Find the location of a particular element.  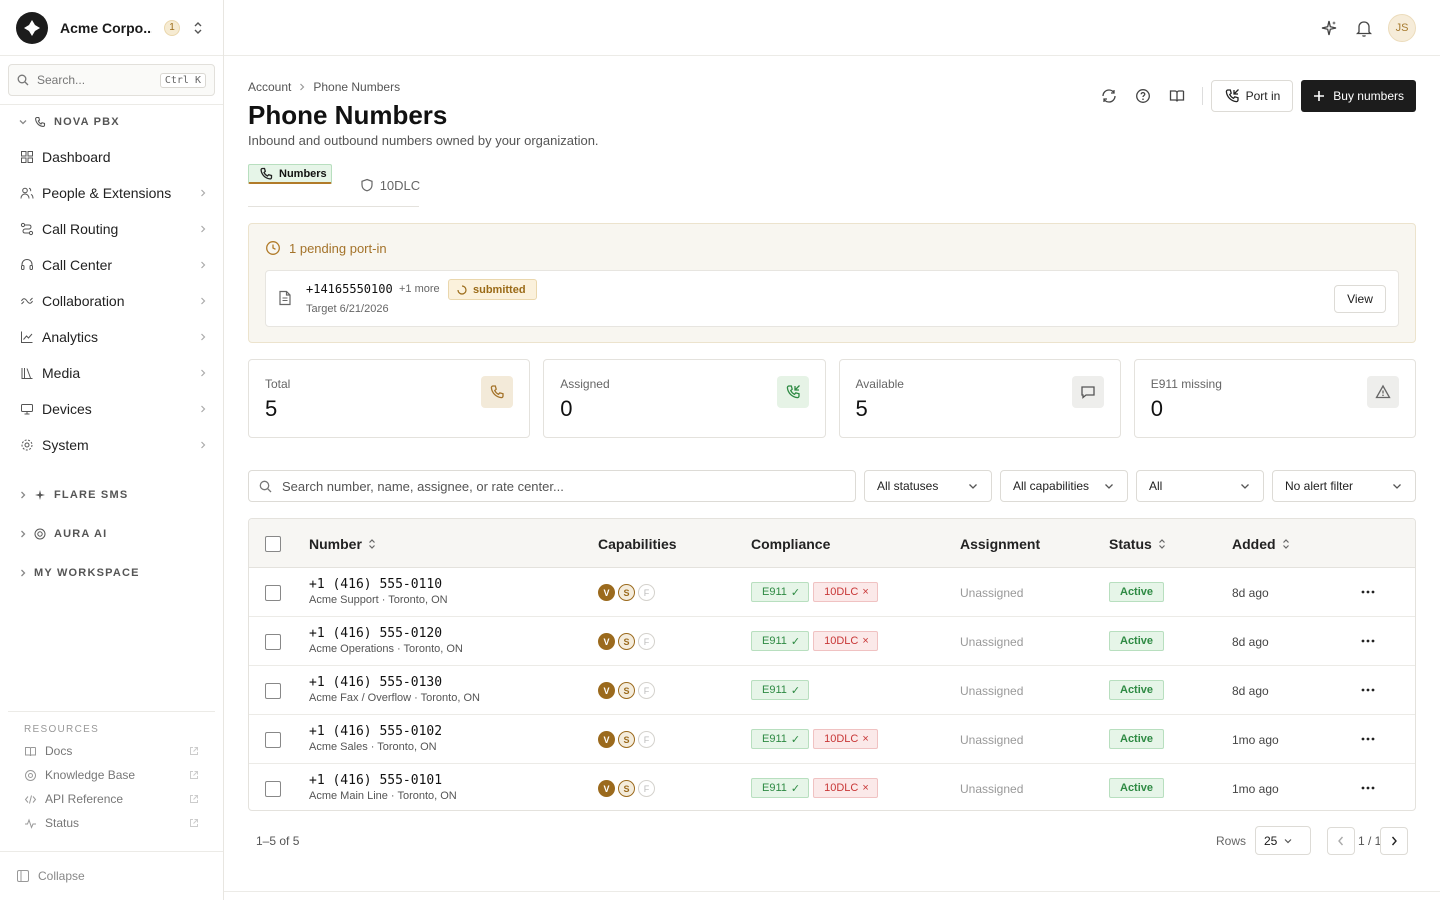

chevron-up-down-icon is located at coordinates (198, 28).